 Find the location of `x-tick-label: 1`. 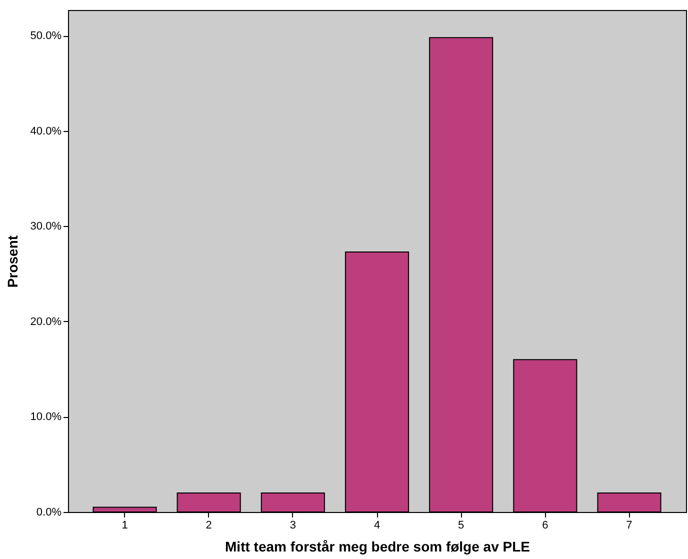

x-tick-label: 1 is located at coordinates (125, 526).